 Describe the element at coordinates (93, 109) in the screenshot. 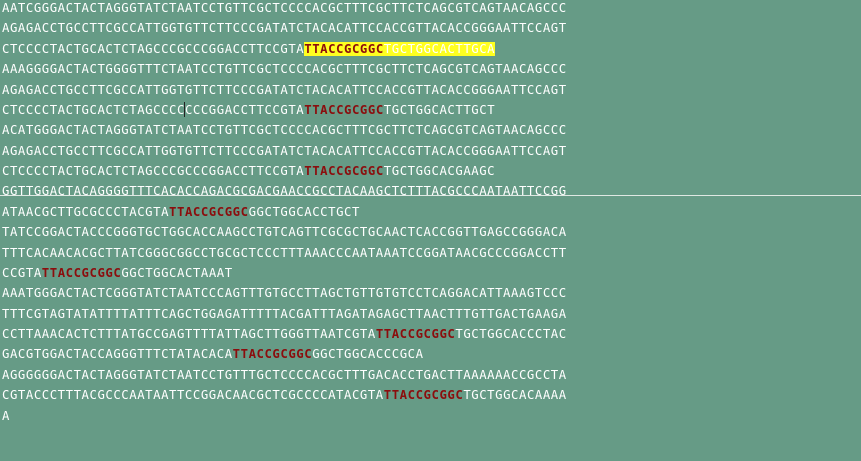

I see `sequence-text: CTCCCCTACTGCACTCTAGCCCC` at that location.